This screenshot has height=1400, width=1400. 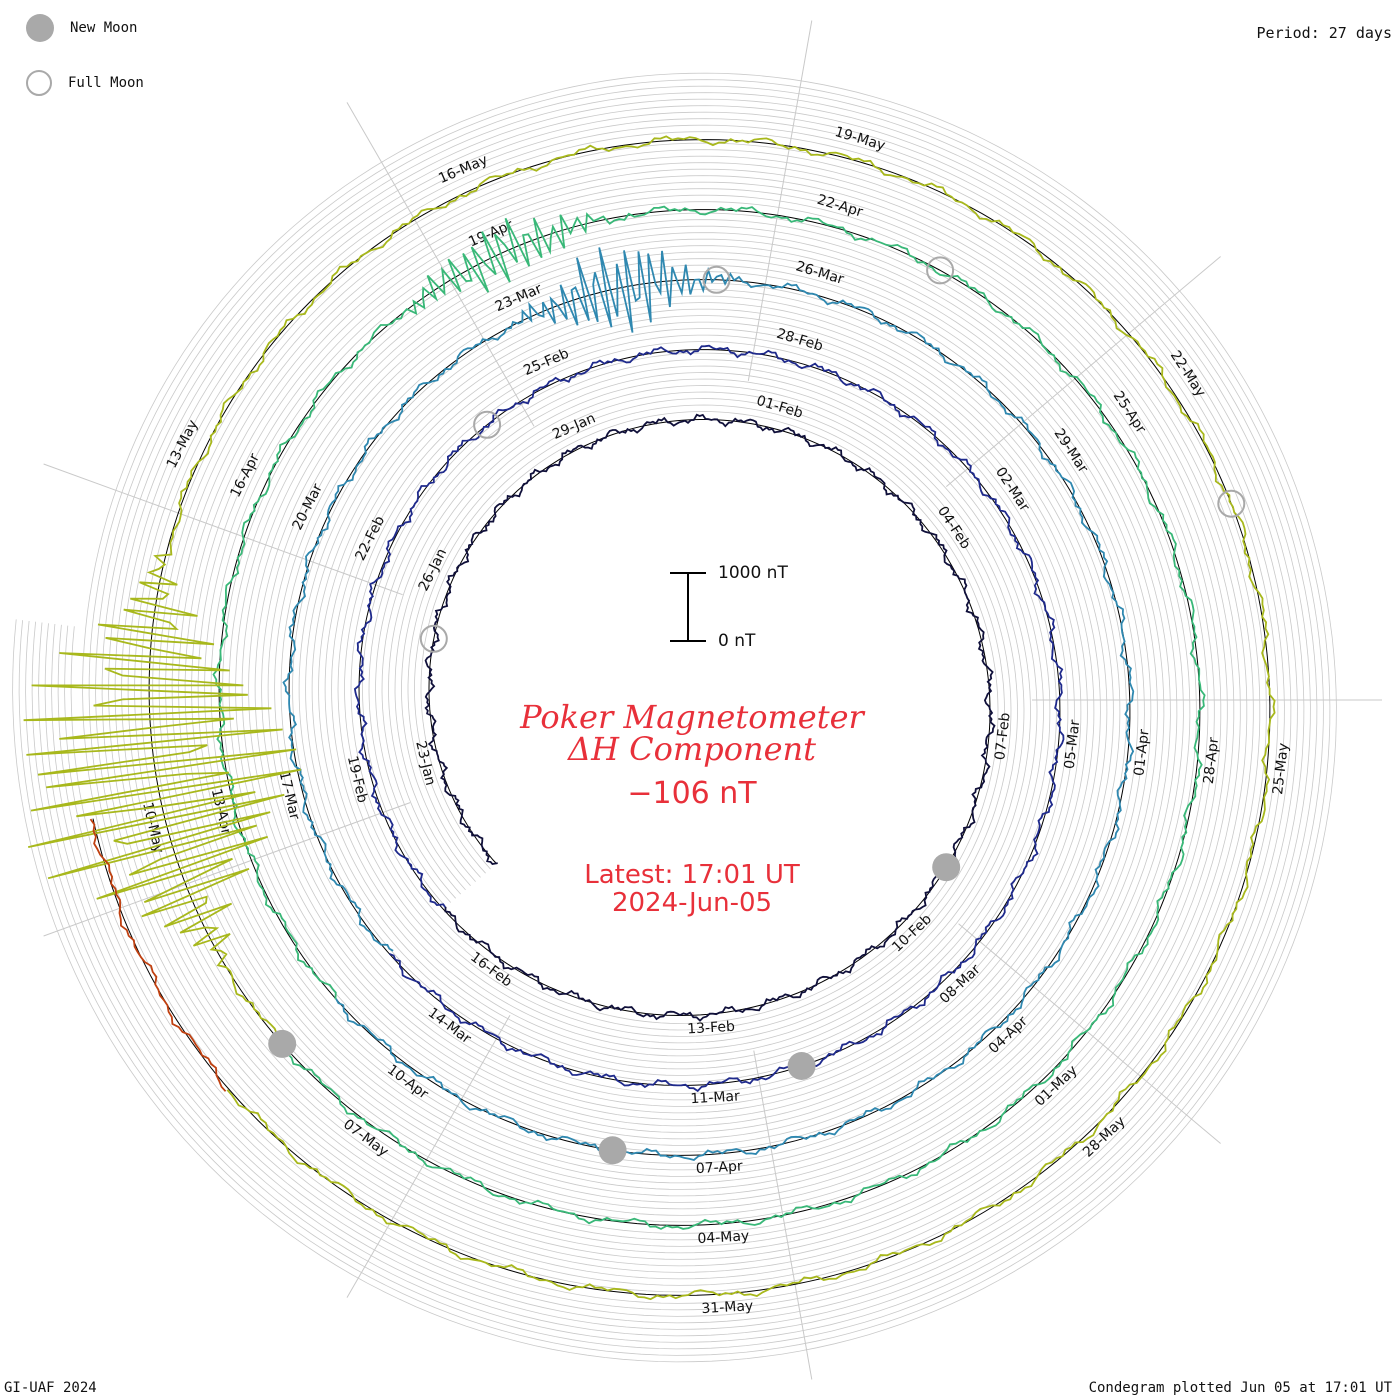 What do you see at coordinates (50, 1388) in the screenshot?
I see `credit-label: GI-UAF 2024` at bounding box center [50, 1388].